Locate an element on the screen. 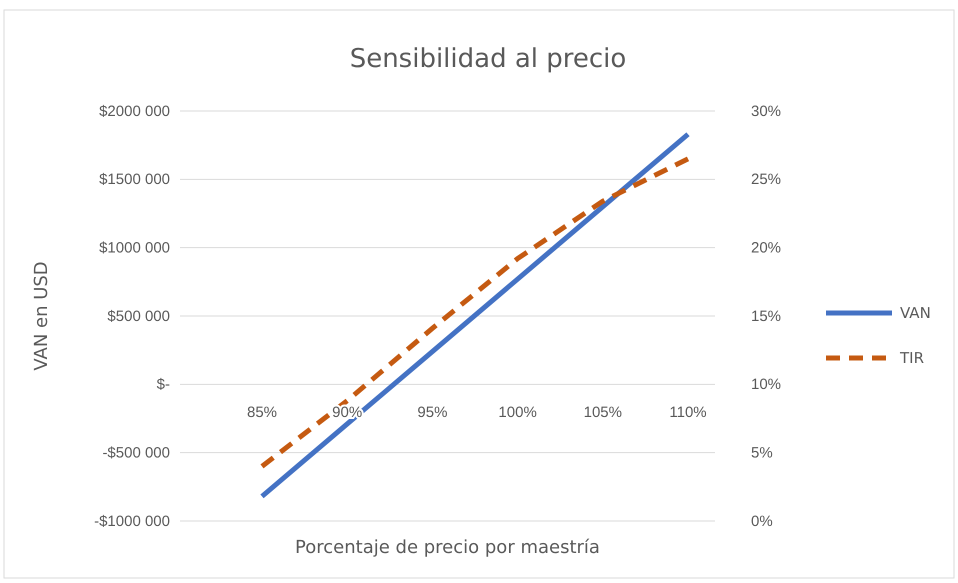  y-tick-label: -$500 000 is located at coordinates (136, 453).